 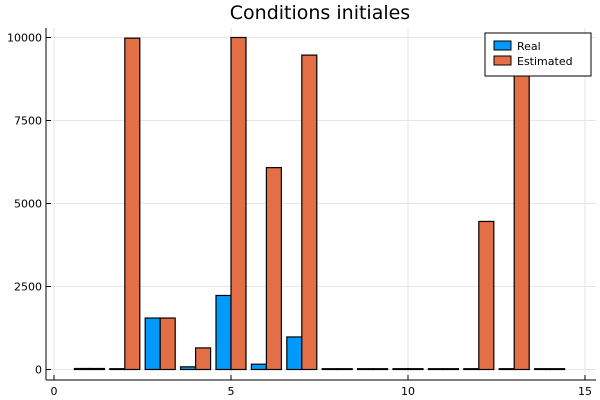 I want to click on legend-label-estimated: Estimated, so click(x=545, y=61).